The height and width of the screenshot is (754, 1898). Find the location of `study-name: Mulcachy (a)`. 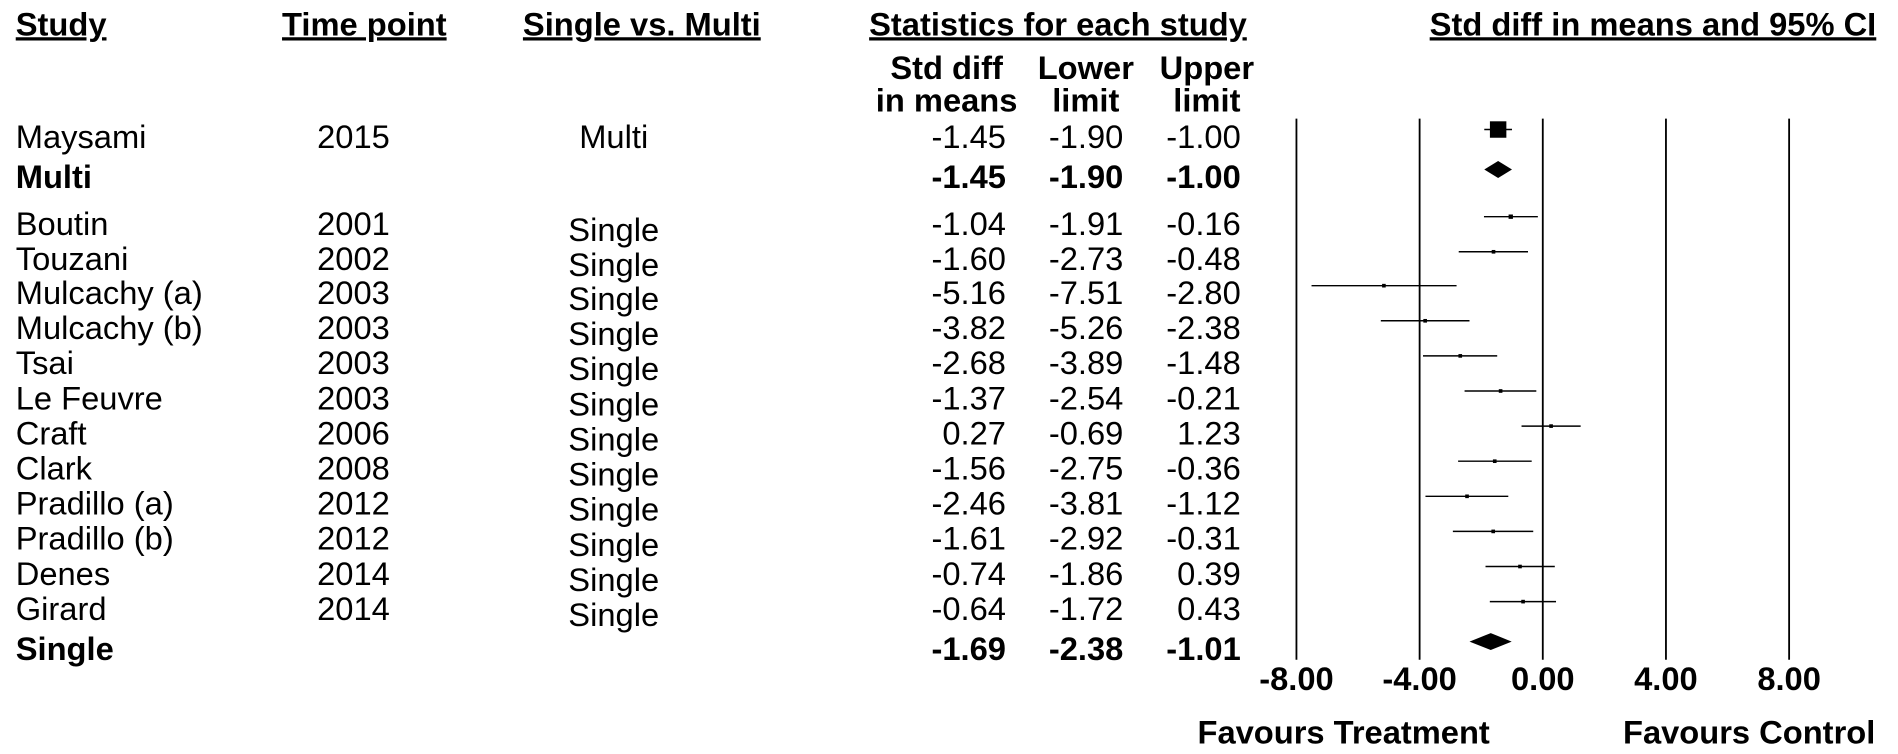

study-name: Mulcachy (a) is located at coordinates (109, 292).